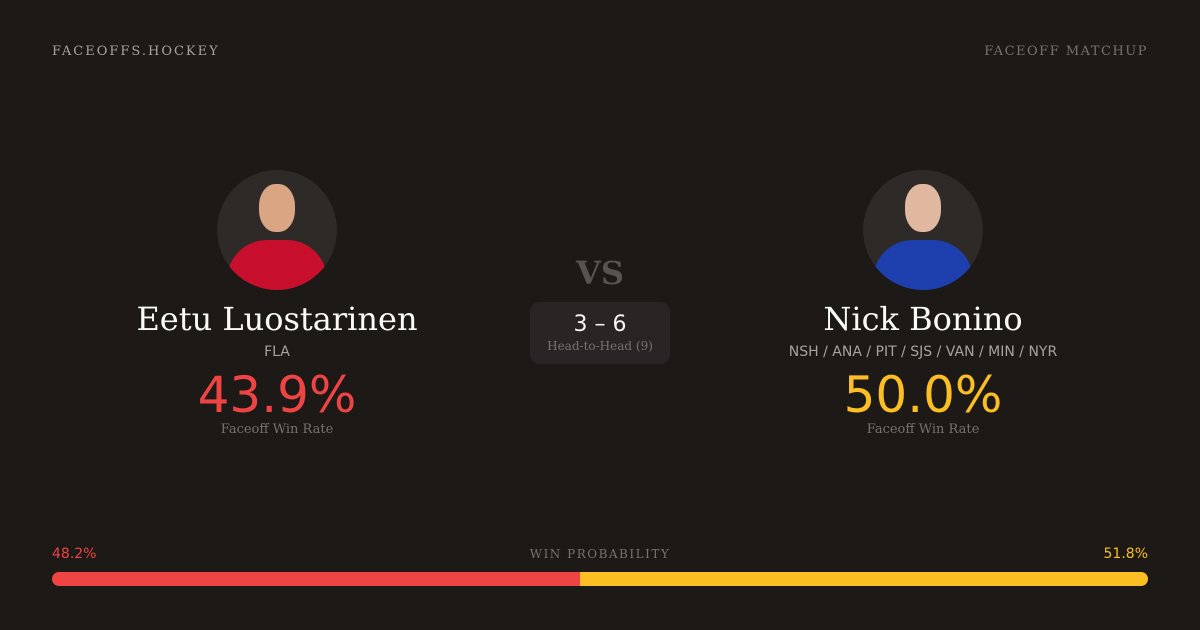  What do you see at coordinates (1066, 51) in the screenshot?
I see `page-label: FACEOFF MATCHUP` at bounding box center [1066, 51].